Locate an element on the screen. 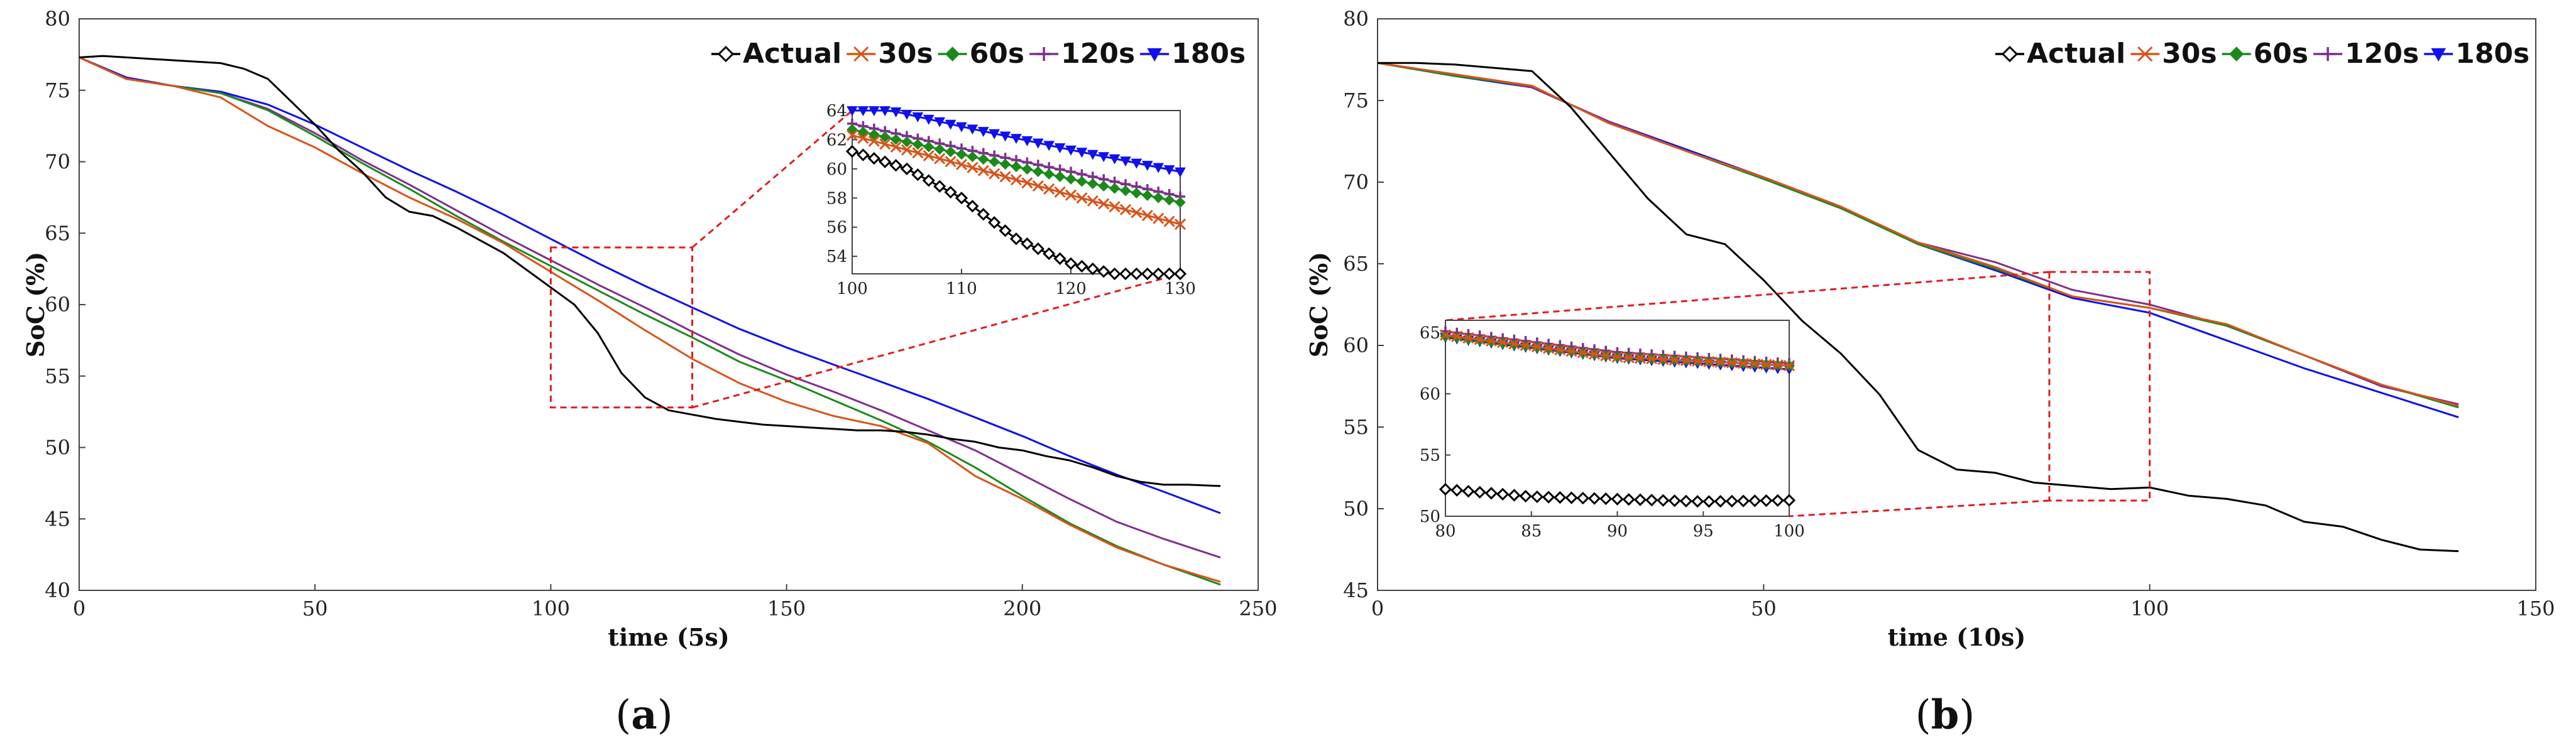  panel-label-paren: ( is located at coordinates (1923, 716).